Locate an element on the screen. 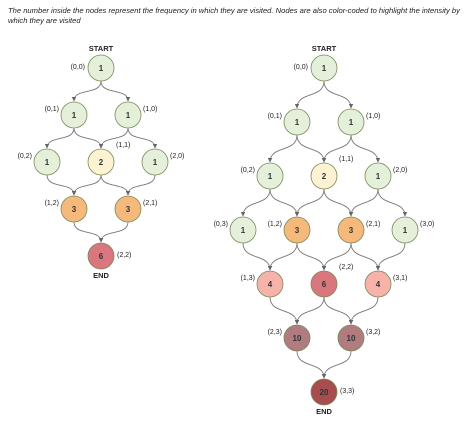 Image resolution: width=474 pixels, height=425 pixels. node-value: 20 is located at coordinates (324, 392).